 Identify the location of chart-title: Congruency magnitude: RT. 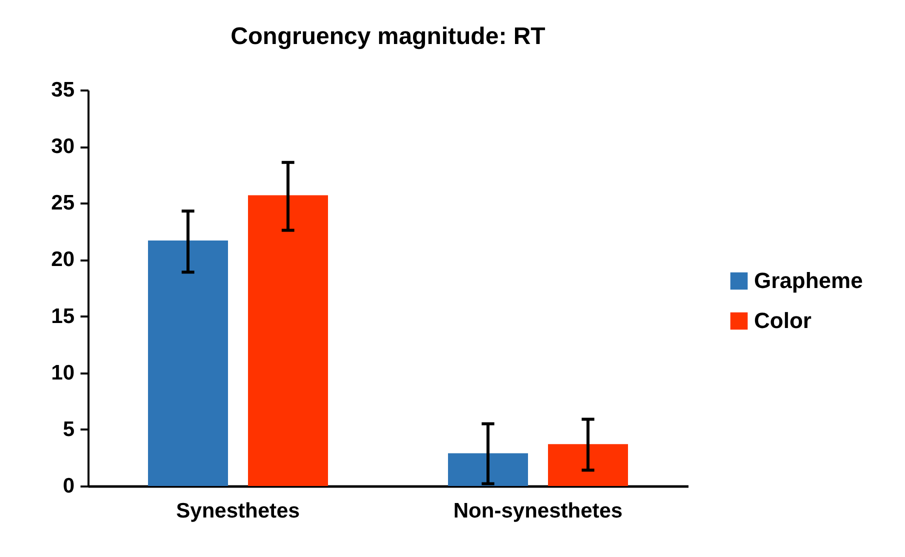
(388, 36).